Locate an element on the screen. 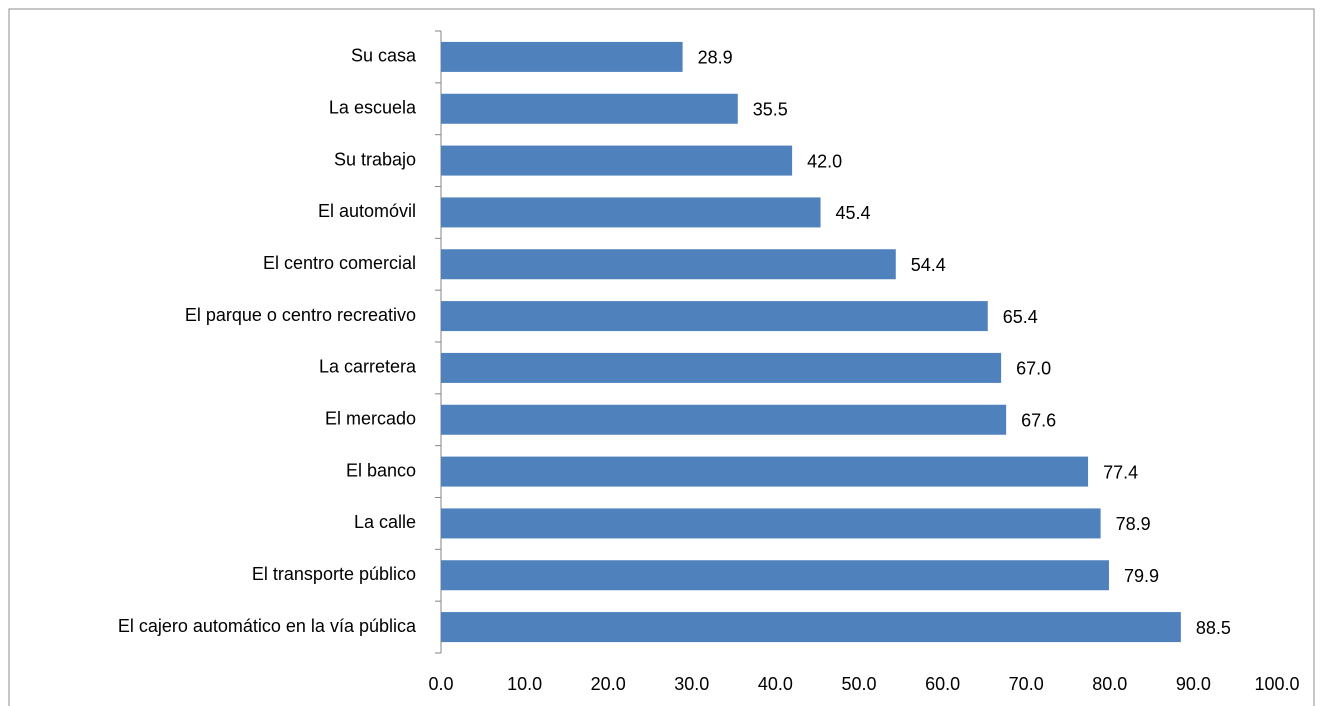 This screenshot has width=1320, height=706. value-label: 35.5 is located at coordinates (770, 110).